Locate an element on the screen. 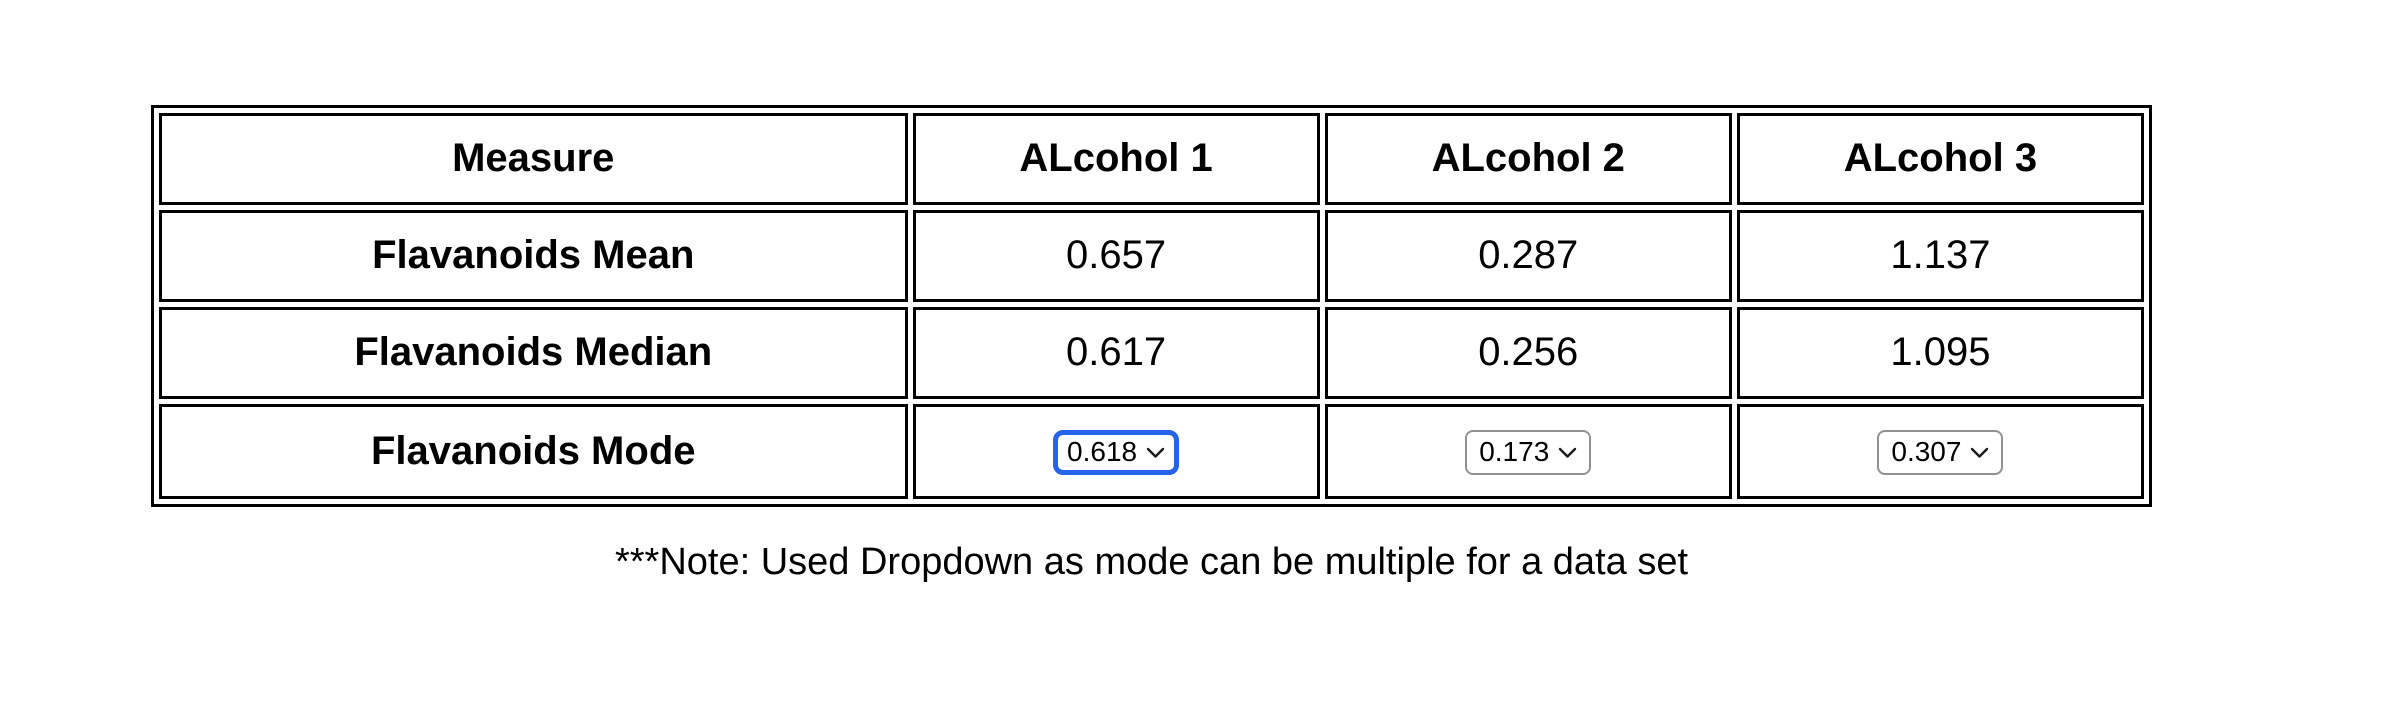 The image size is (2408, 702). mode-dropdown-alcohol-3: 0.307 is located at coordinates (1940, 452).